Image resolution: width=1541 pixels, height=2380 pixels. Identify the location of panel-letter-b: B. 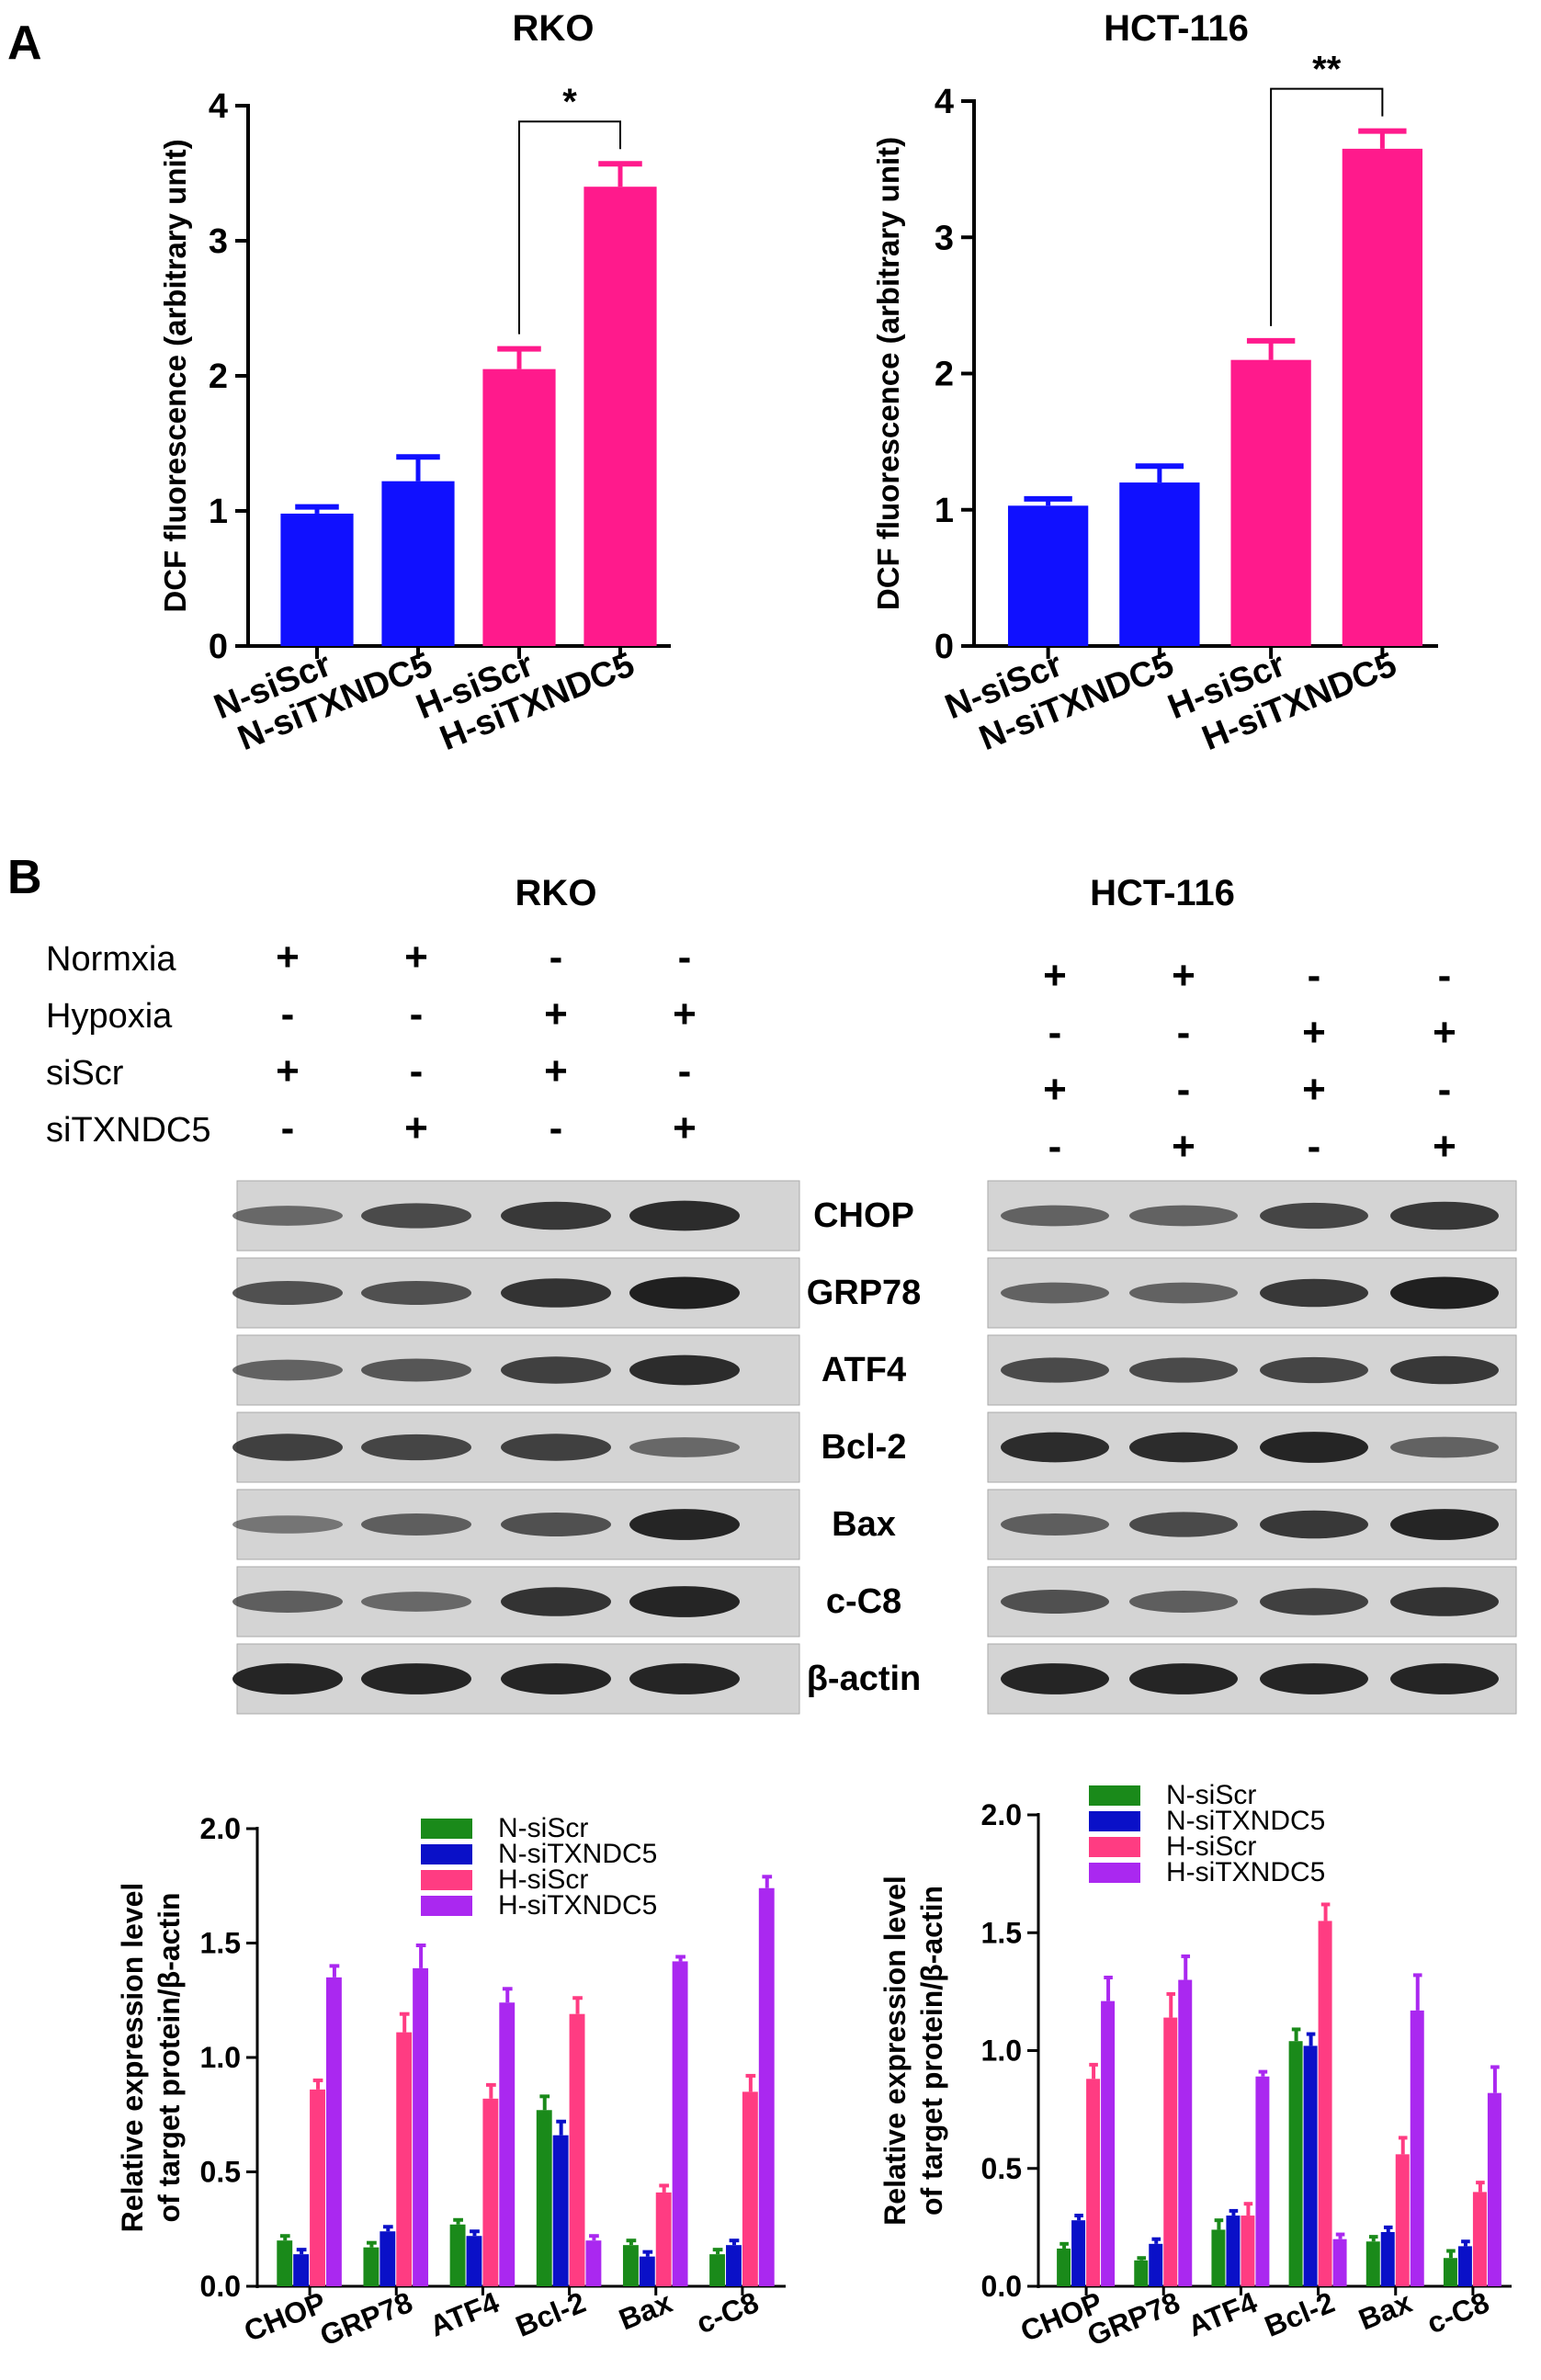
(24, 877).